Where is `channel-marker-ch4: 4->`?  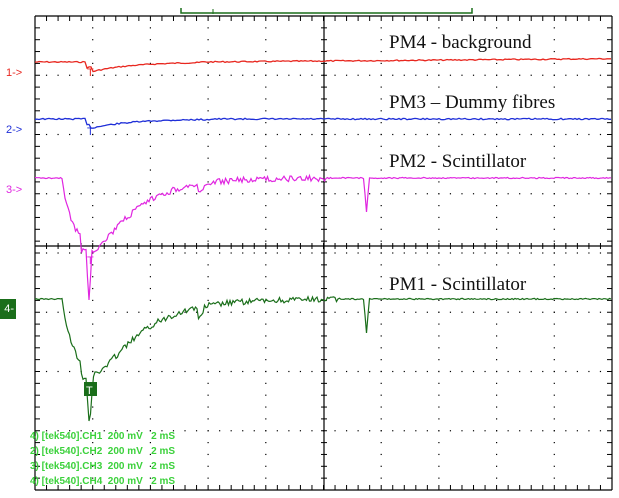
channel-marker-ch4: 4-> is located at coordinates (8, 317).